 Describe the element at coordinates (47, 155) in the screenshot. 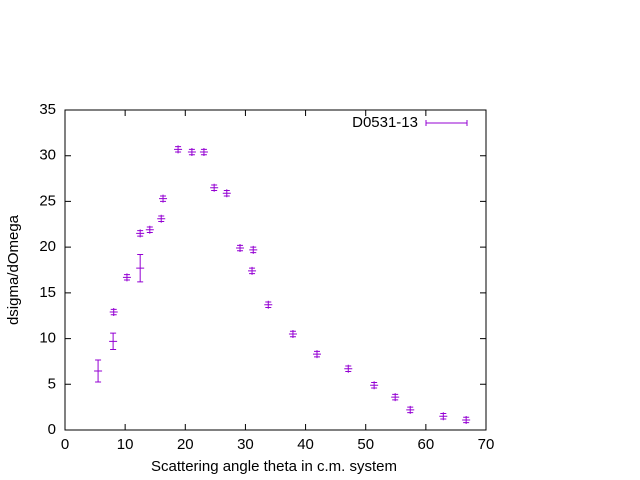

I see `y-tick-label: 30` at that location.